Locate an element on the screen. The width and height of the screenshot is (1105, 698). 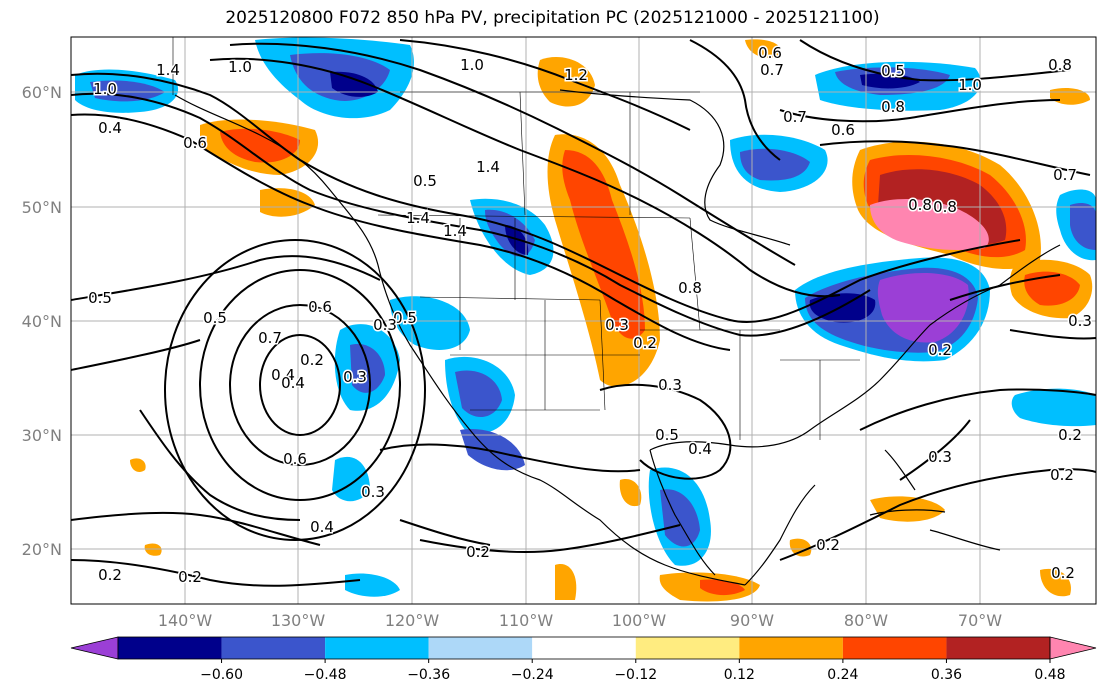
colorbar-tick-label: −0.24 is located at coordinates (532, 675).